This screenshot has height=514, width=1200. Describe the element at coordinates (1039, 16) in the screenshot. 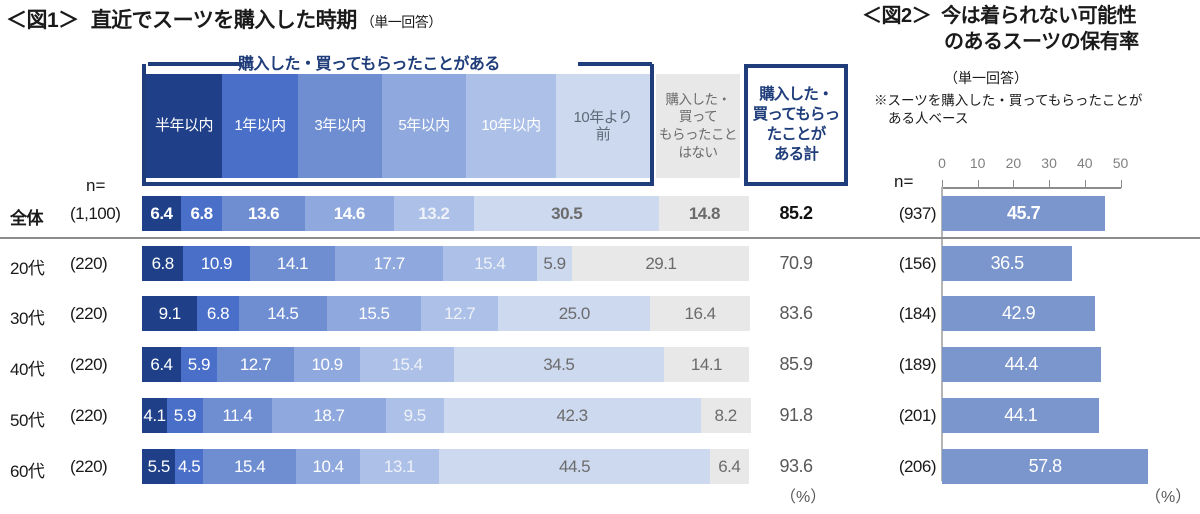

I see `fig2-title-line1: 今は着られない可能性` at that location.